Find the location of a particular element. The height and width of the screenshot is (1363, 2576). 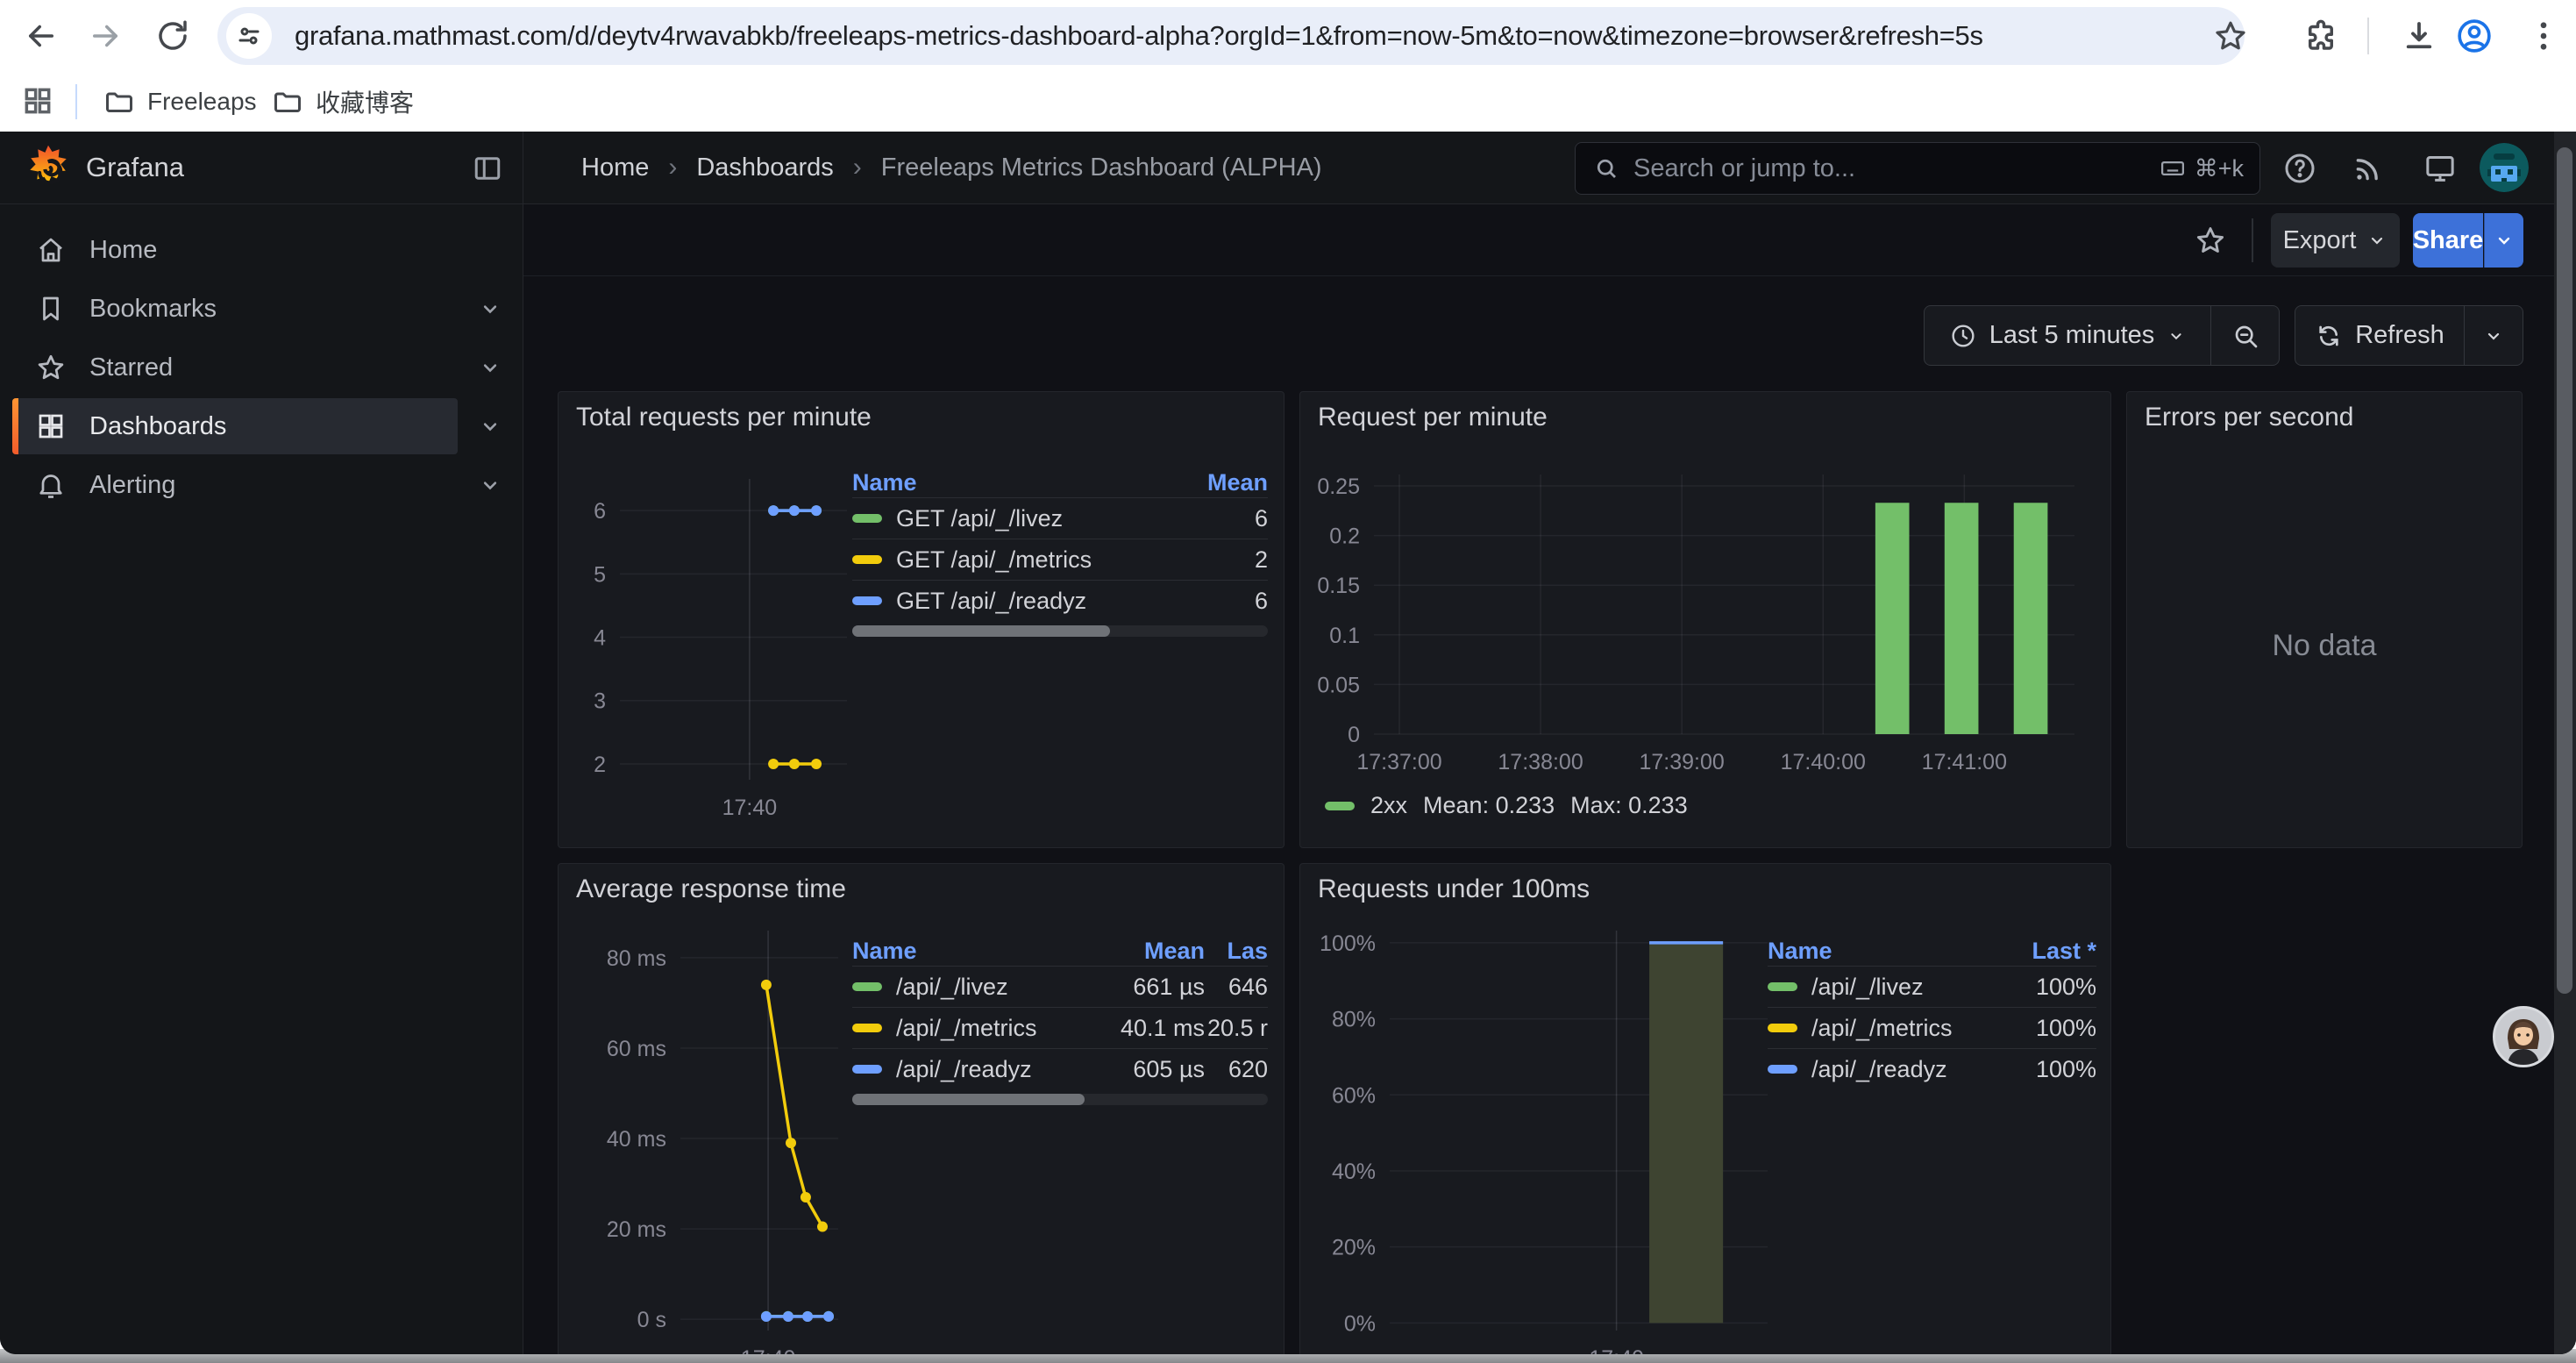

series-name: 2xx is located at coordinates (1389, 805).